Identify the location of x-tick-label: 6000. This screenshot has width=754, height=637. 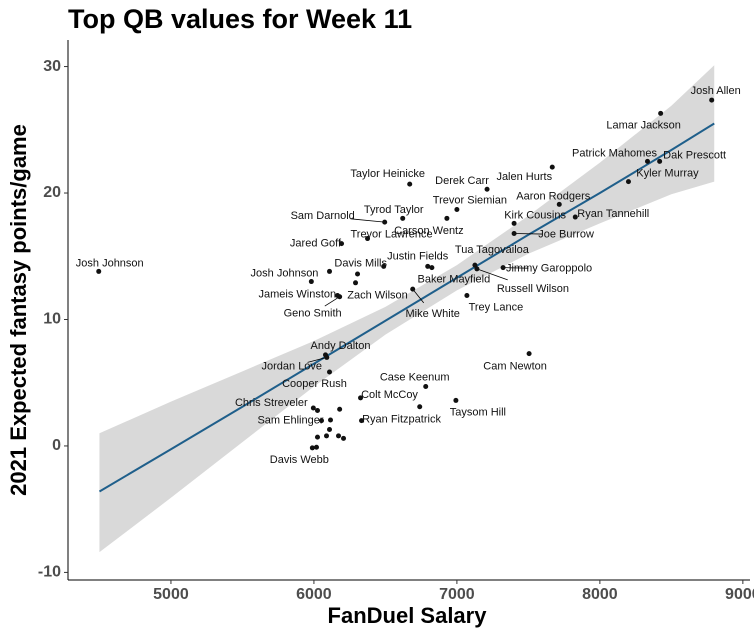
(314, 594).